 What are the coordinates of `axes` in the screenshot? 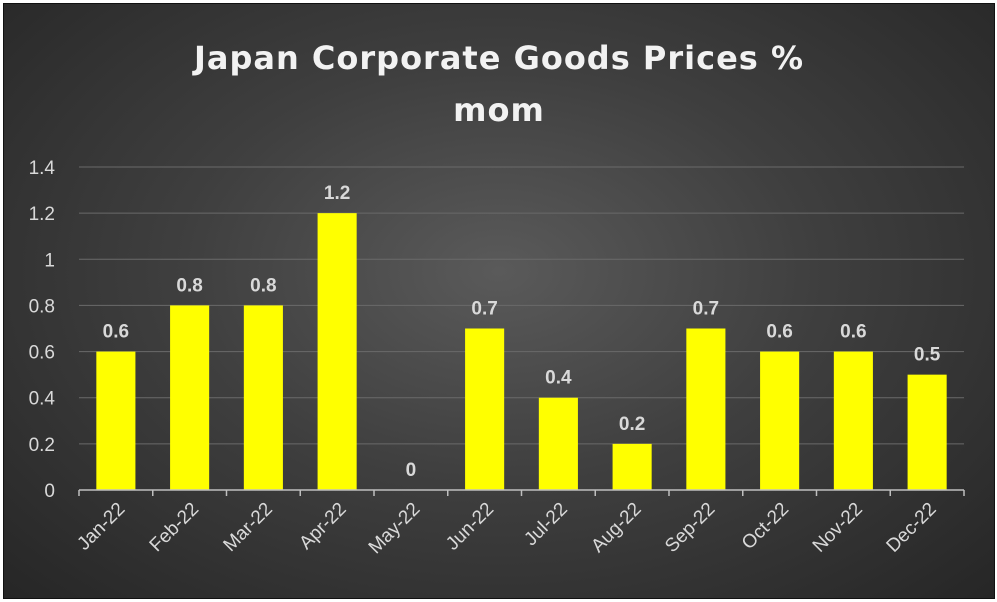 It's located at (521, 492).